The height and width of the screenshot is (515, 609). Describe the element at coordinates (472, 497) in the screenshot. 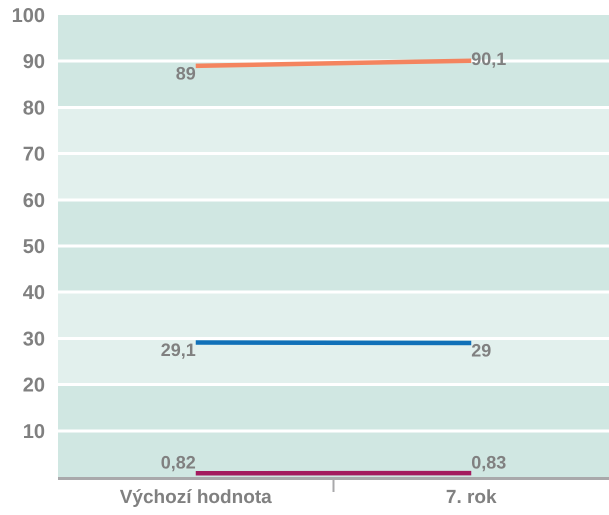

I see `x-tick-label: 7. rok` at that location.